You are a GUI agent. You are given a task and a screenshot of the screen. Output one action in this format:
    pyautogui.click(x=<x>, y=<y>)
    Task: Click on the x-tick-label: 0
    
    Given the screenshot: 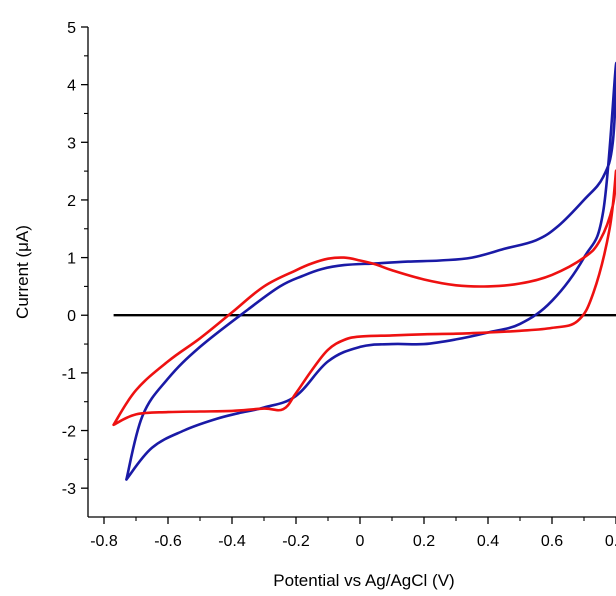 What is the action you would take?
    pyautogui.click(x=360, y=541)
    